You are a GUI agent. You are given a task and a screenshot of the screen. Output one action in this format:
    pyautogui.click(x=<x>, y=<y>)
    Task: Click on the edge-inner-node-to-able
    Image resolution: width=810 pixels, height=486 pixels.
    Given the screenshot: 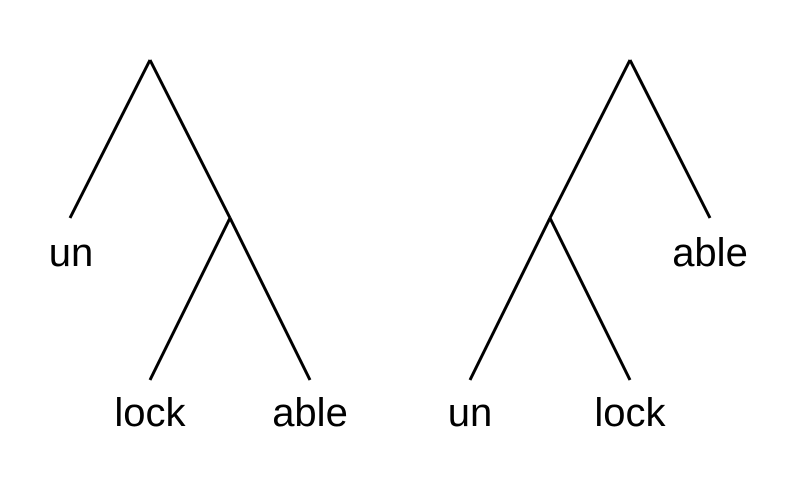 What is the action you would take?
    pyautogui.click(x=270, y=299)
    